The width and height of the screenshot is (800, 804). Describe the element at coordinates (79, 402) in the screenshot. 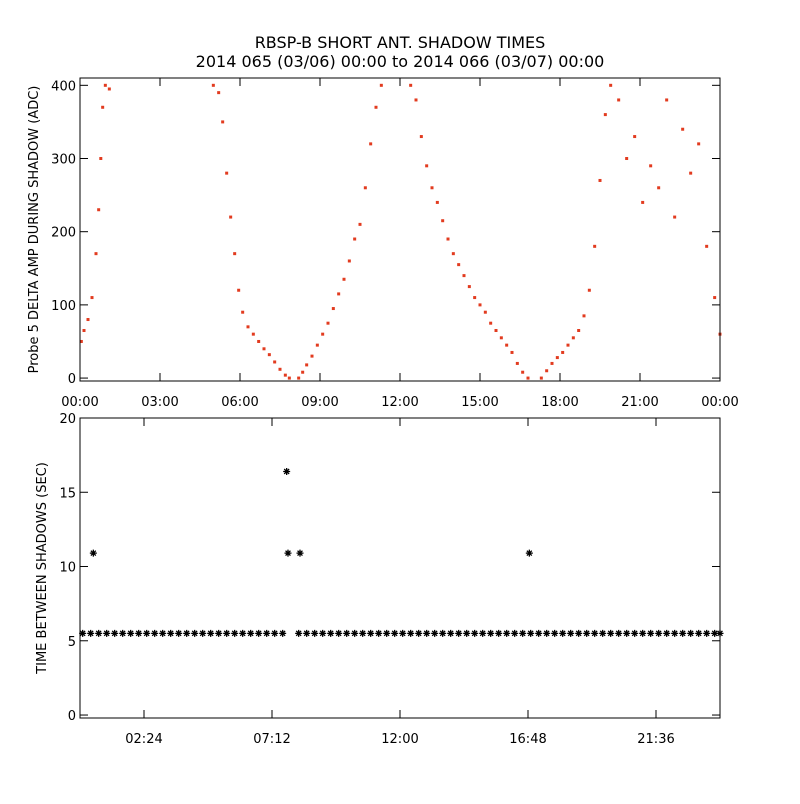

I see `x-tick-label: 00:00` at that location.